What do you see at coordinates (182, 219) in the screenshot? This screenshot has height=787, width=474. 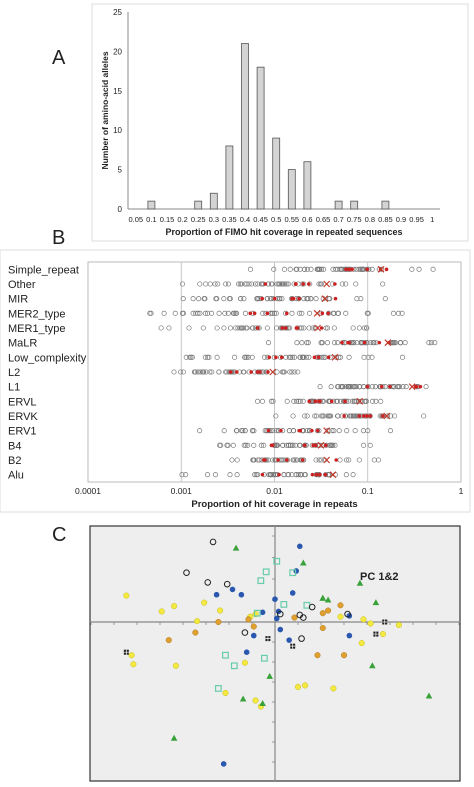 I see `x-tick-label: 0.2` at bounding box center [182, 219].